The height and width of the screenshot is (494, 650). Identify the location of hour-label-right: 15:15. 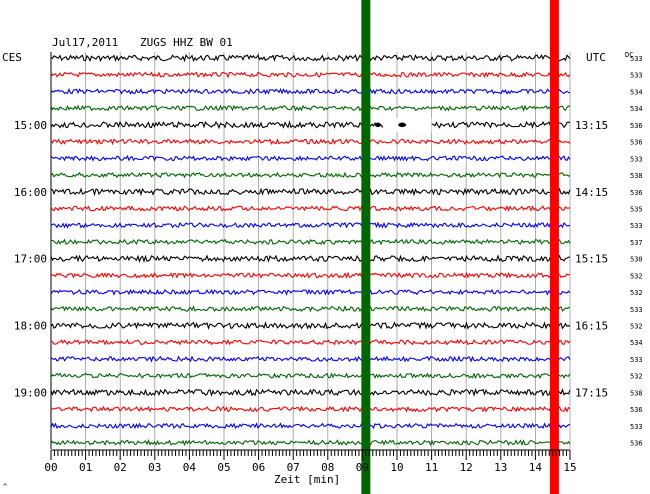
(591, 259).